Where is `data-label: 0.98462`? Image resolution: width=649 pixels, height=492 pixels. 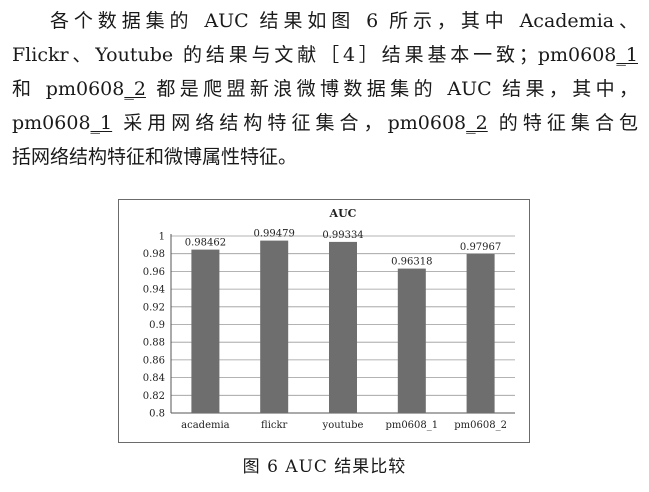 data-label: 0.98462 is located at coordinates (205, 243).